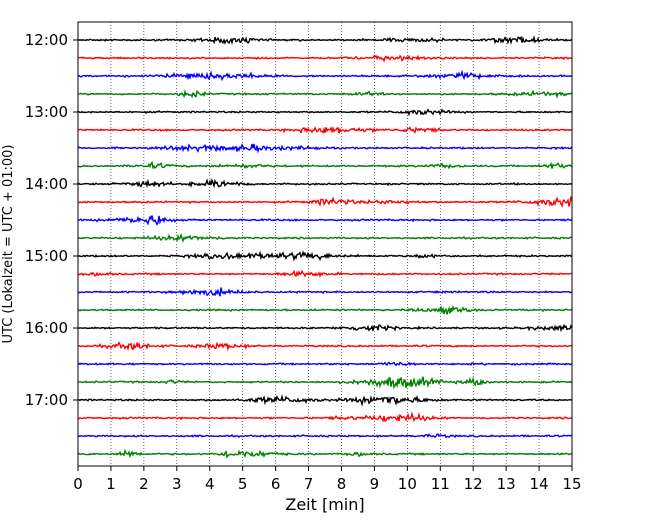 The width and height of the screenshot is (650, 520). I want to click on x-tick-label: 7, so click(309, 484).